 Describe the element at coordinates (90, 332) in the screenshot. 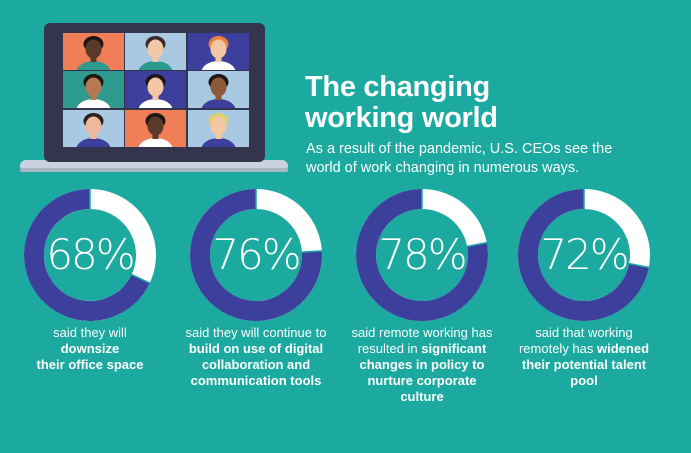

I see `stat-text: said they will` at that location.